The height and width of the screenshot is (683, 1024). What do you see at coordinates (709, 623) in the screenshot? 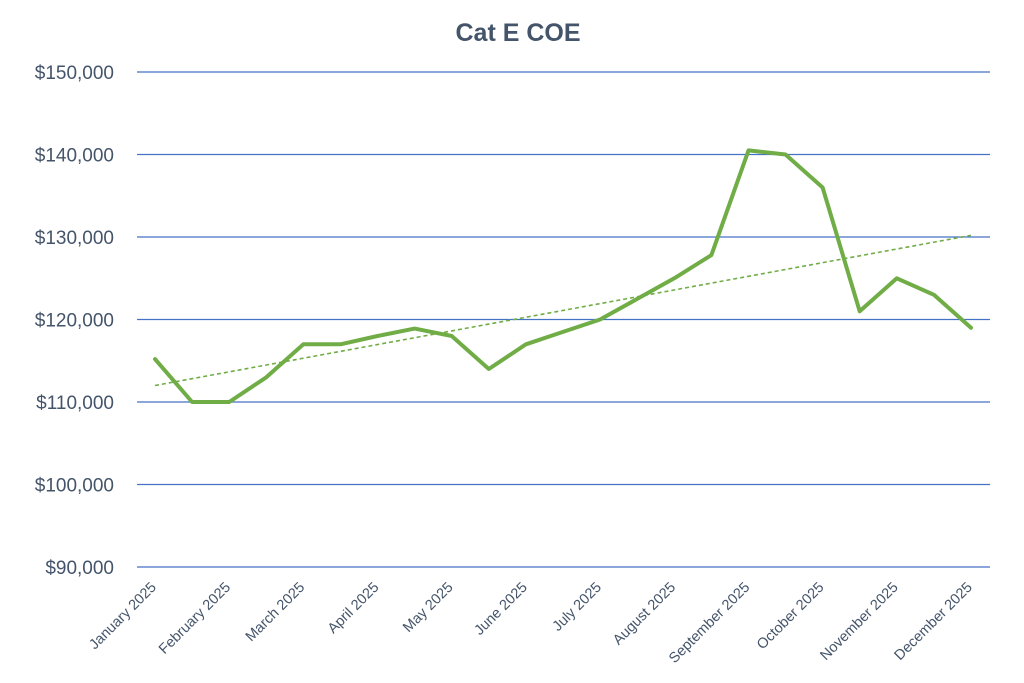
I see `x-tick-label: September 2025` at bounding box center [709, 623].